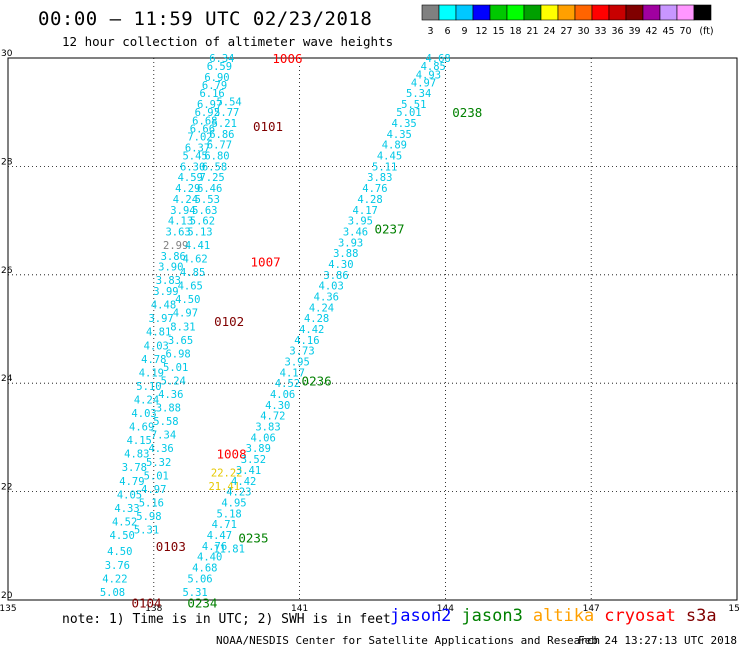 The image size is (740, 650). I want to click on wave-height-value: 6.86, so click(221, 135).